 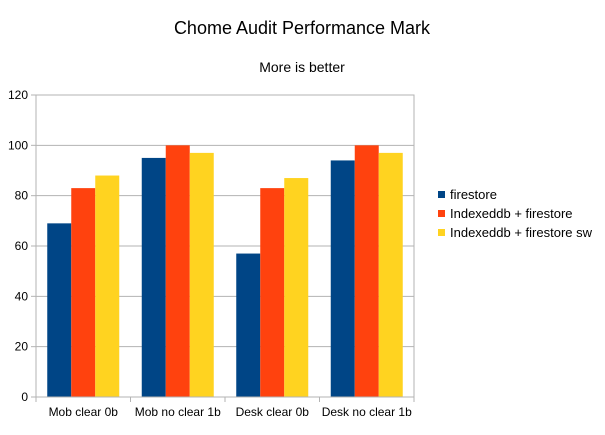 What do you see at coordinates (367, 412) in the screenshot?
I see `x-tick-label: Desk no clear 1b` at bounding box center [367, 412].